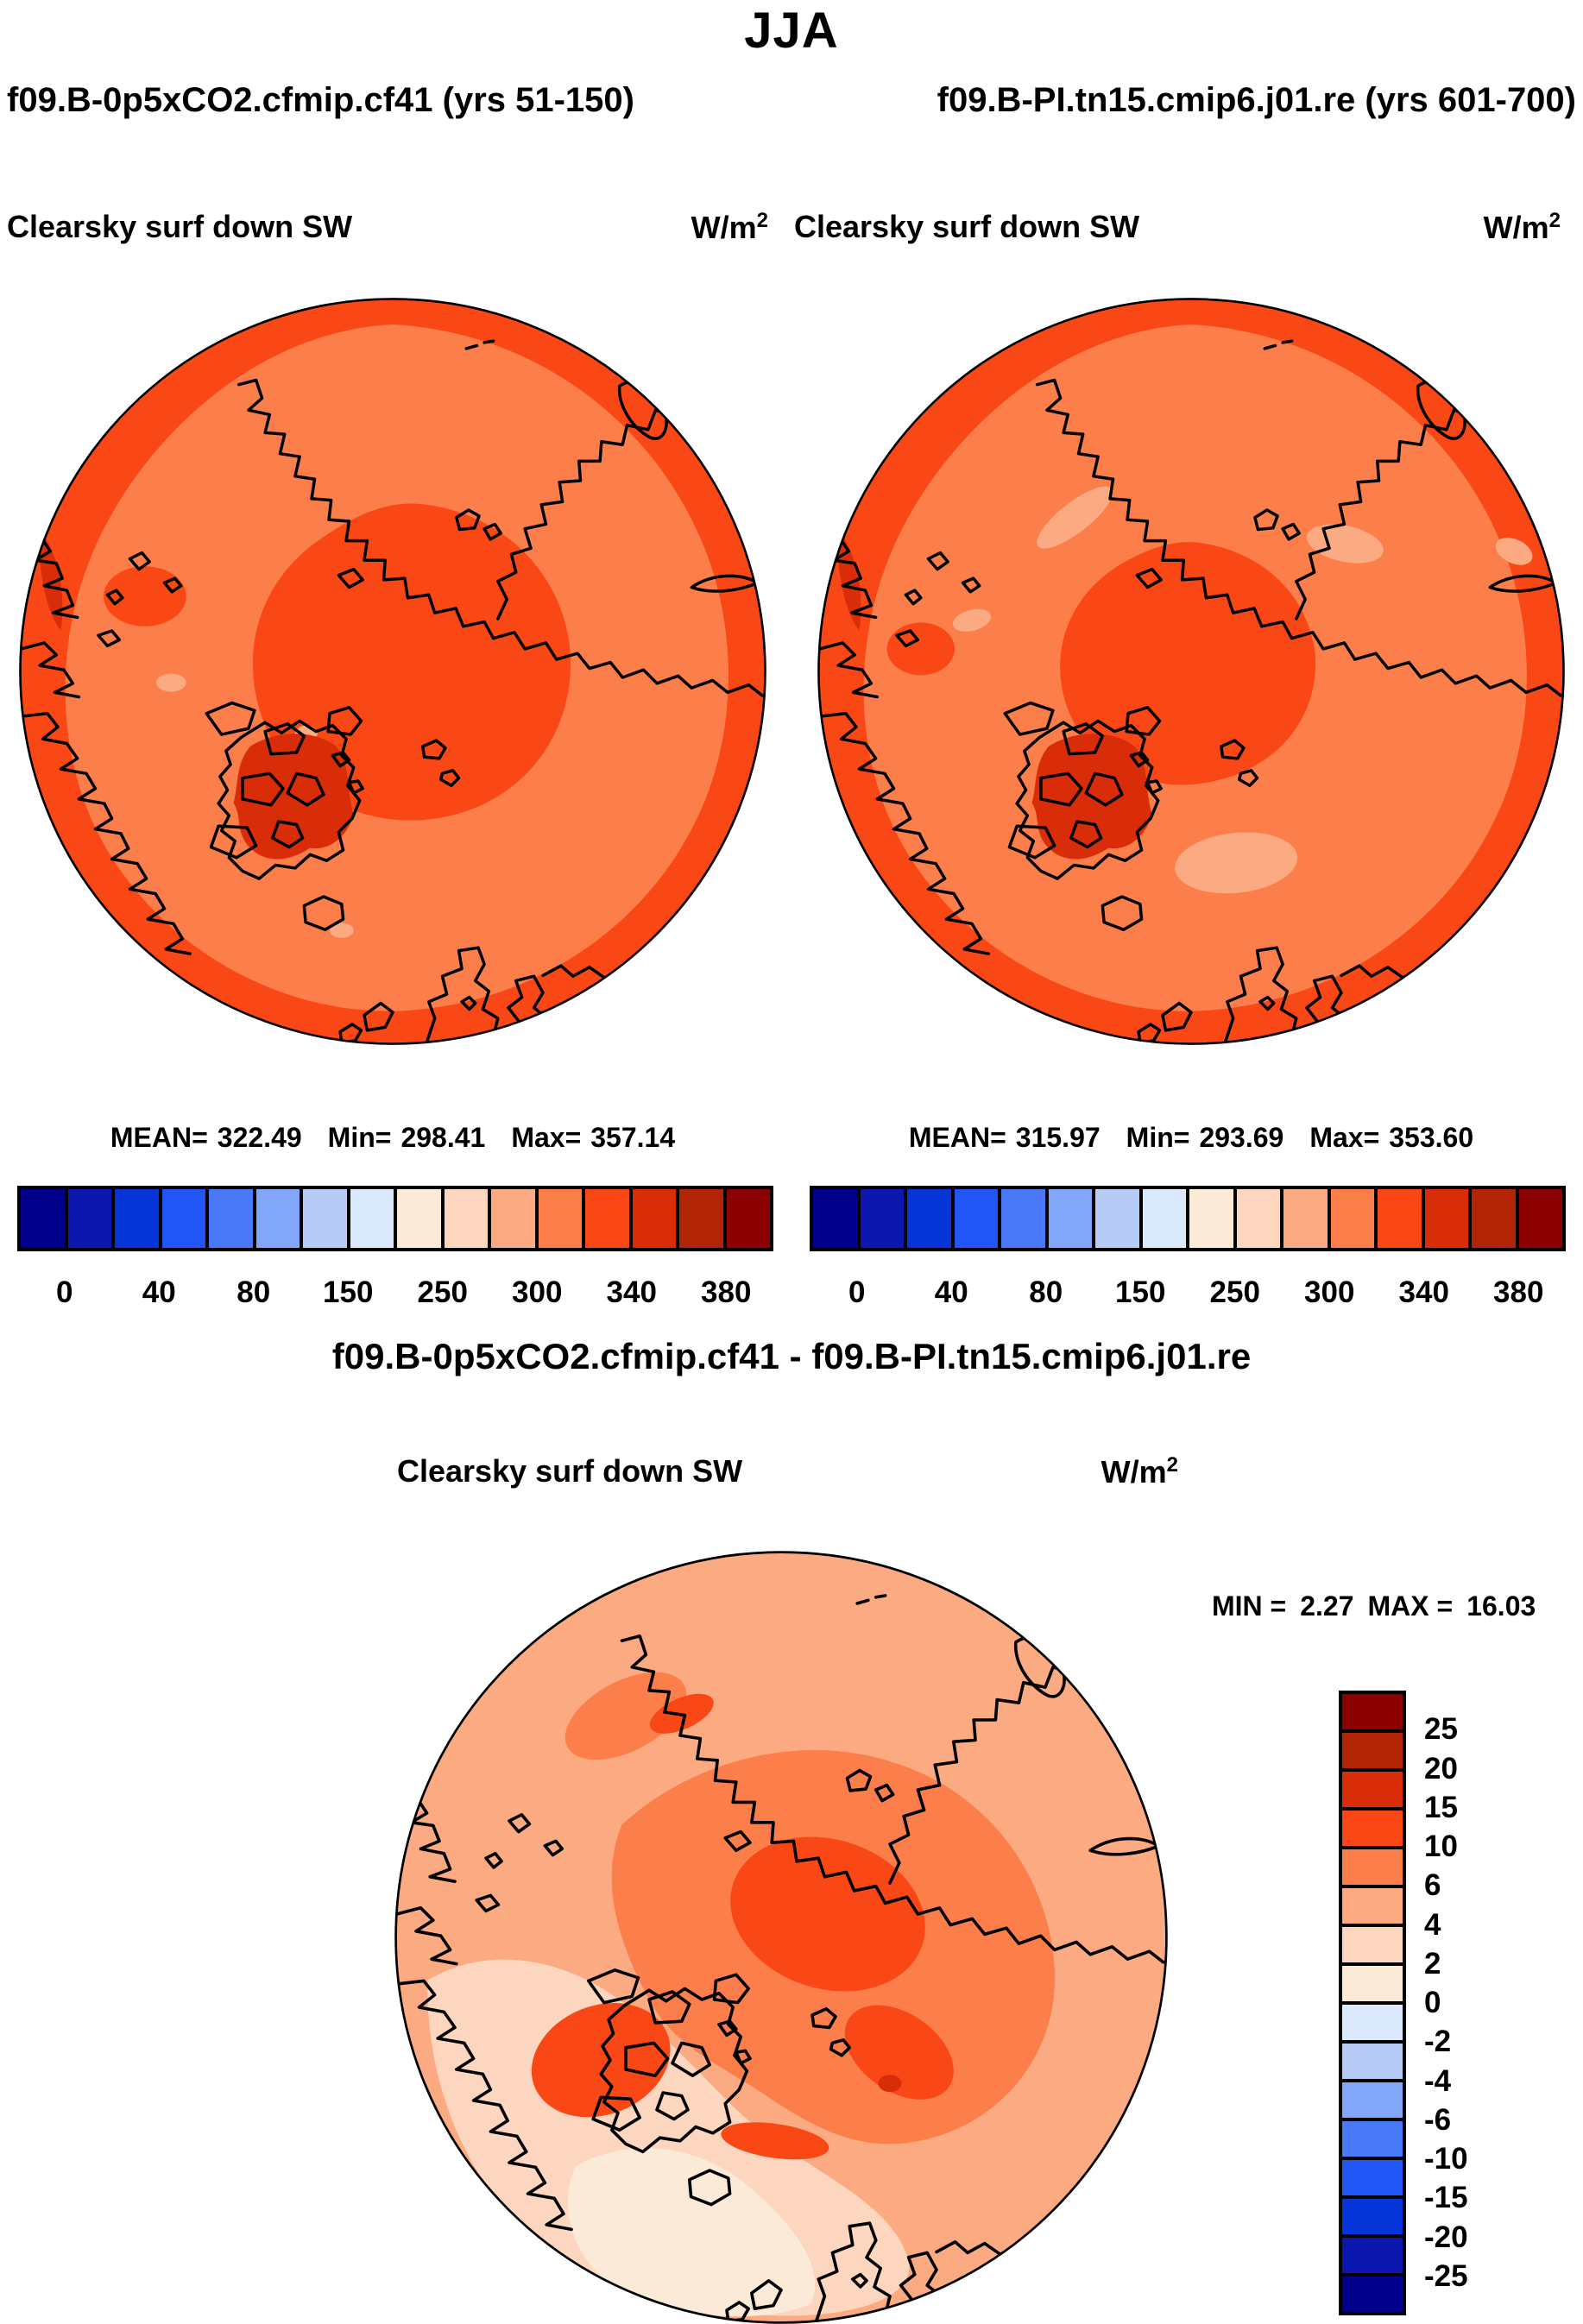 The height and width of the screenshot is (2324, 1583). What do you see at coordinates (1446, 2159) in the screenshot?
I see `colorbar-tick-label: -10` at bounding box center [1446, 2159].